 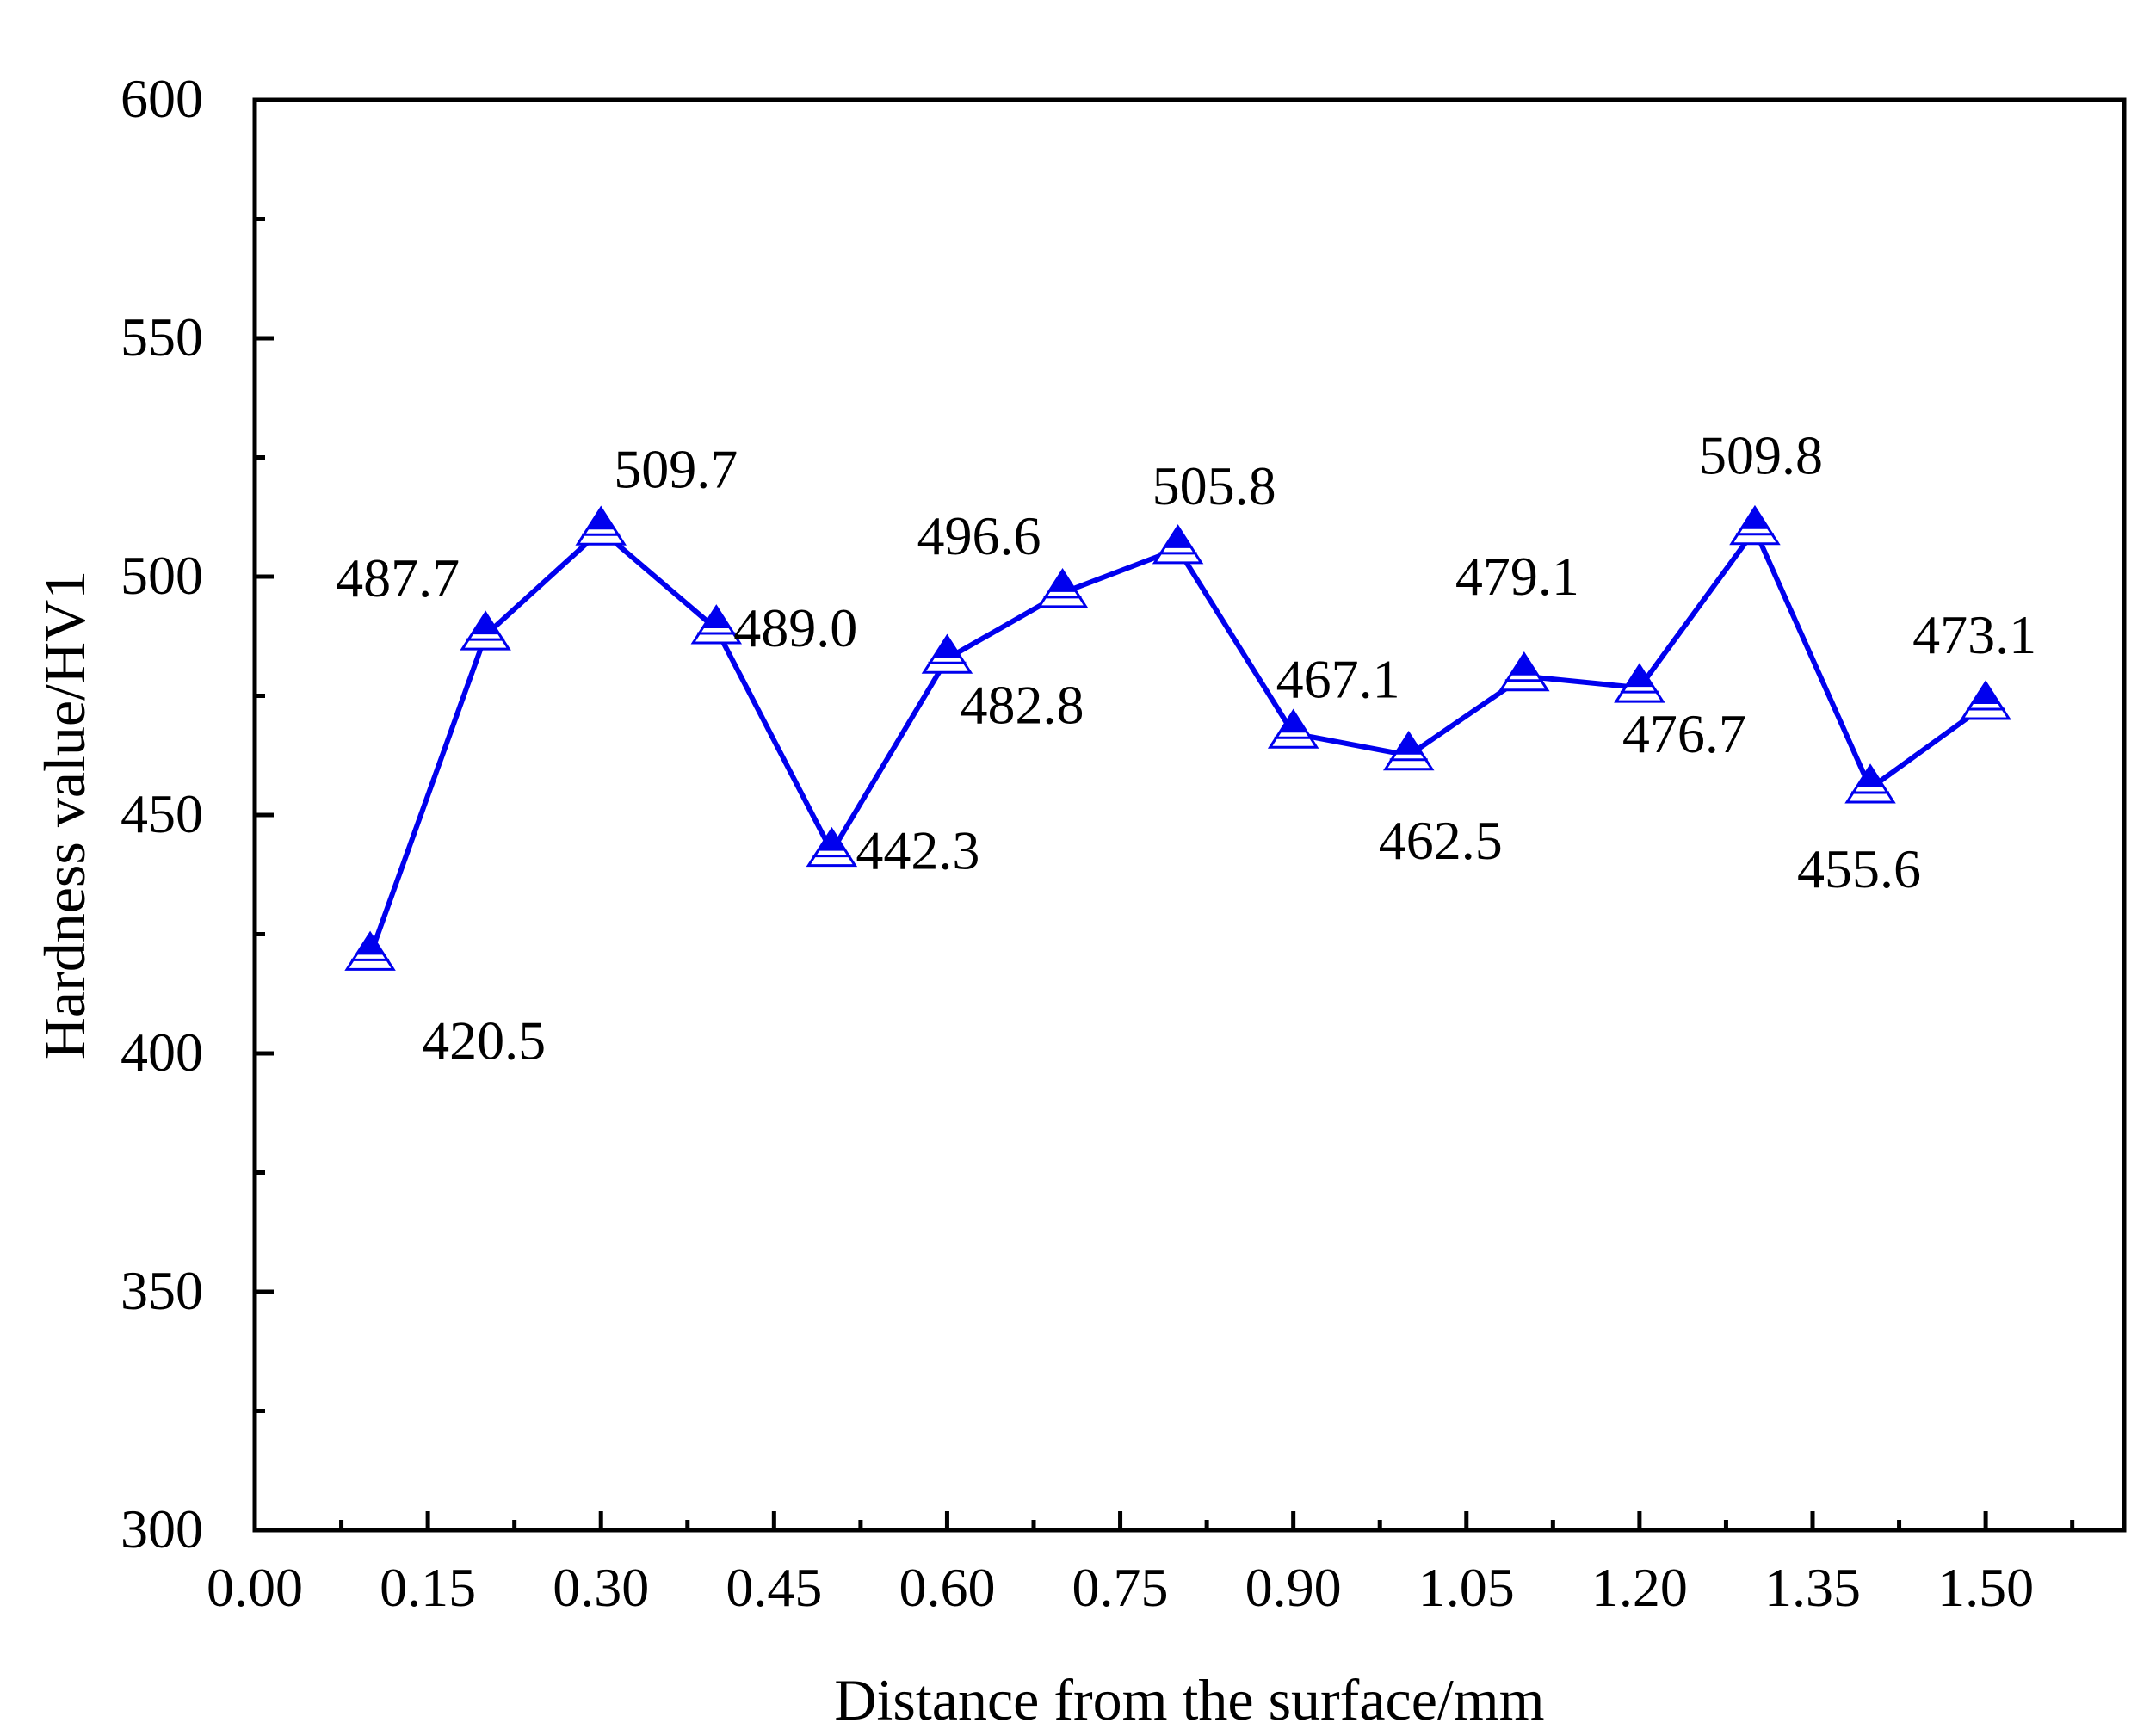 What do you see at coordinates (979, 535) in the screenshot?
I see `data-label: 496.6` at bounding box center [979, 535].